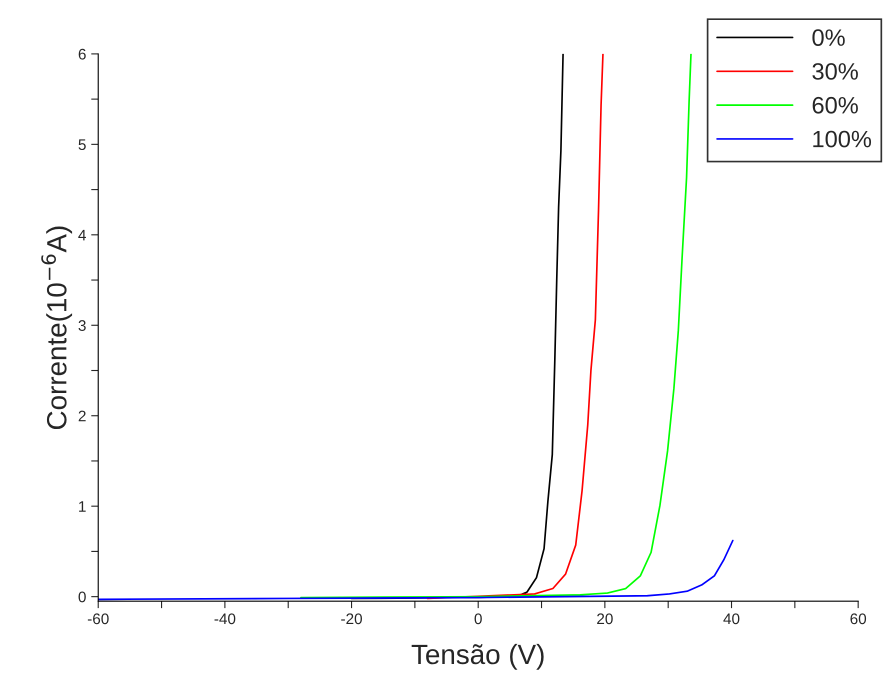 This screenshot has width=893, height=691. What do you see at coordinates (82, 325) in the screenshot?
I see `y-tick-label: 3` at bounding box center [82, 325].